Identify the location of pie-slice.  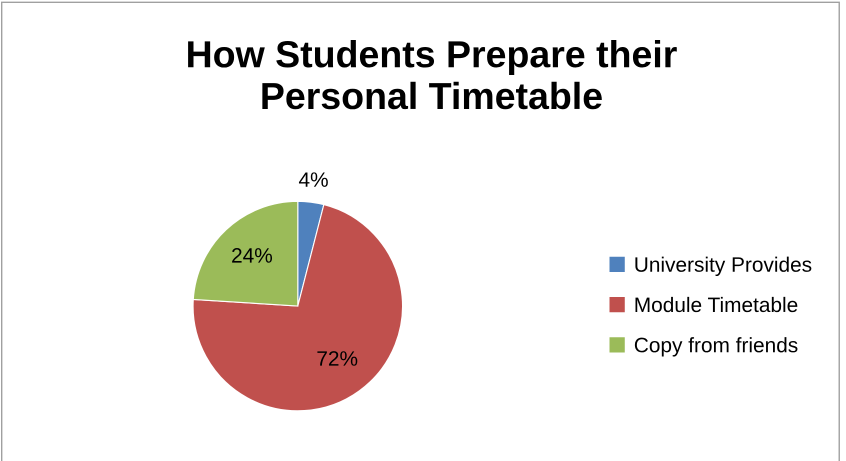
(298, 308).